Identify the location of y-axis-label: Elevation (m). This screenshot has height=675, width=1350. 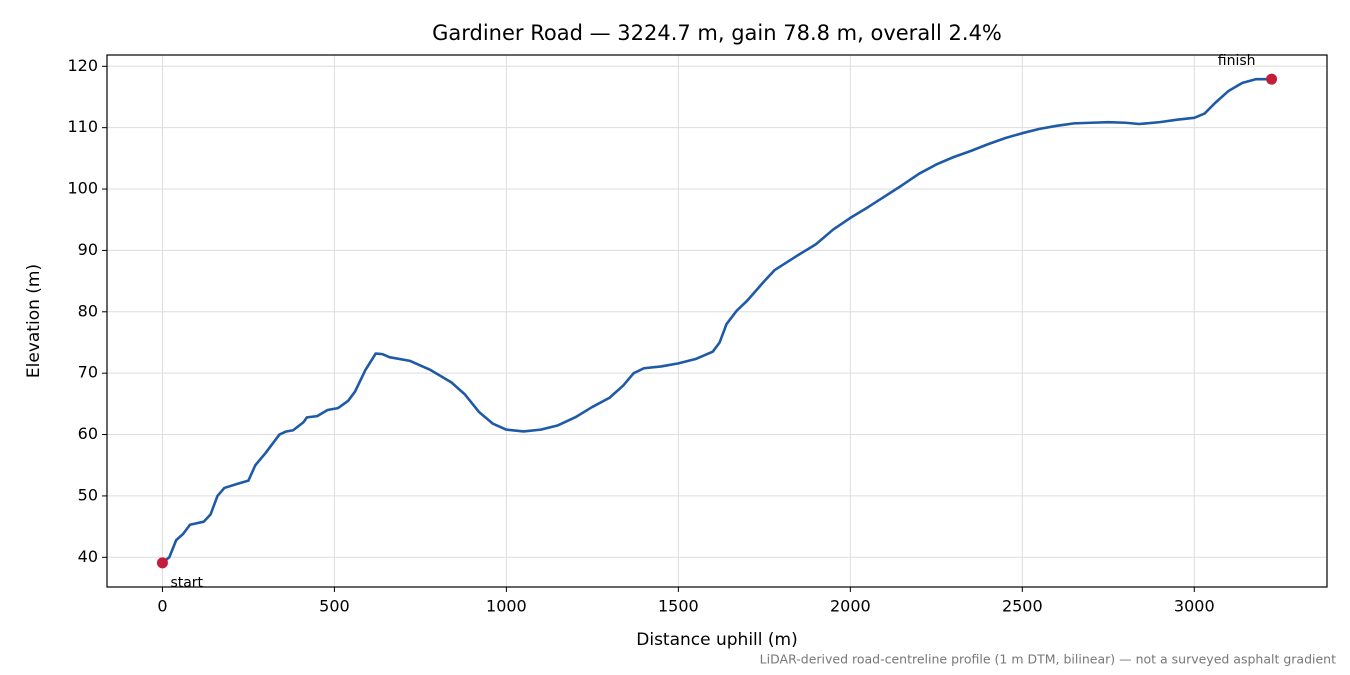
(34, 321).